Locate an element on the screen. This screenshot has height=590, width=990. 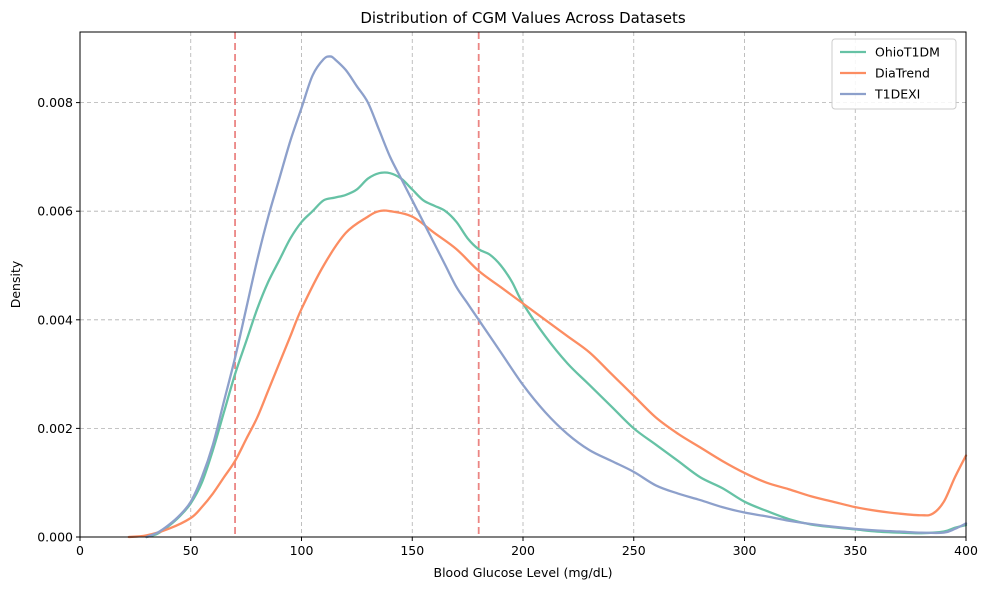
y-tick-label: 0.008 is located at coordinates (55, 102).